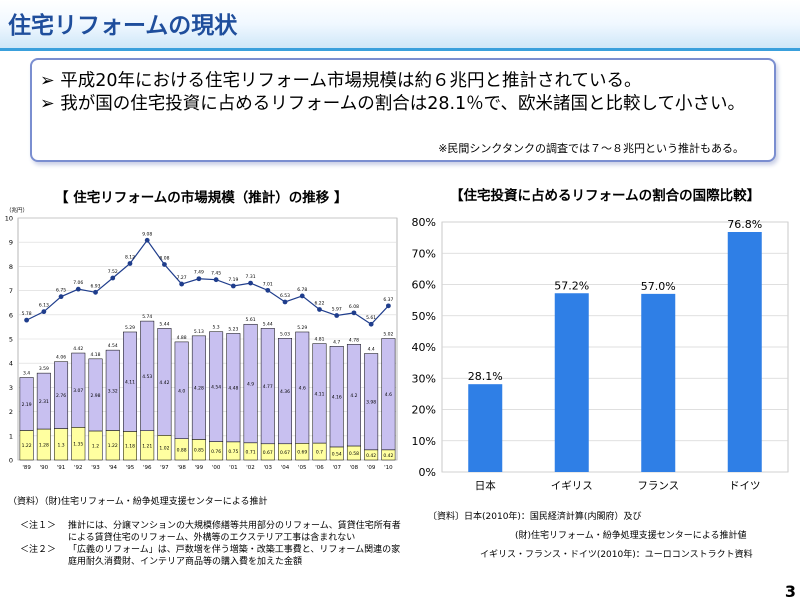 This screenshot has height=601, width=800. Describe the element at coordinates (78, 391) in the screenshot. I see `data-label-purple: 3.07` at that location.